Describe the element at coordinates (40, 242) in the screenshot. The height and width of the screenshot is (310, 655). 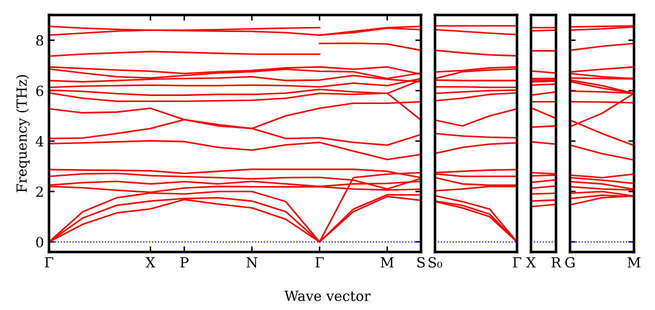
I see `y-tick-label: 0` at that location.